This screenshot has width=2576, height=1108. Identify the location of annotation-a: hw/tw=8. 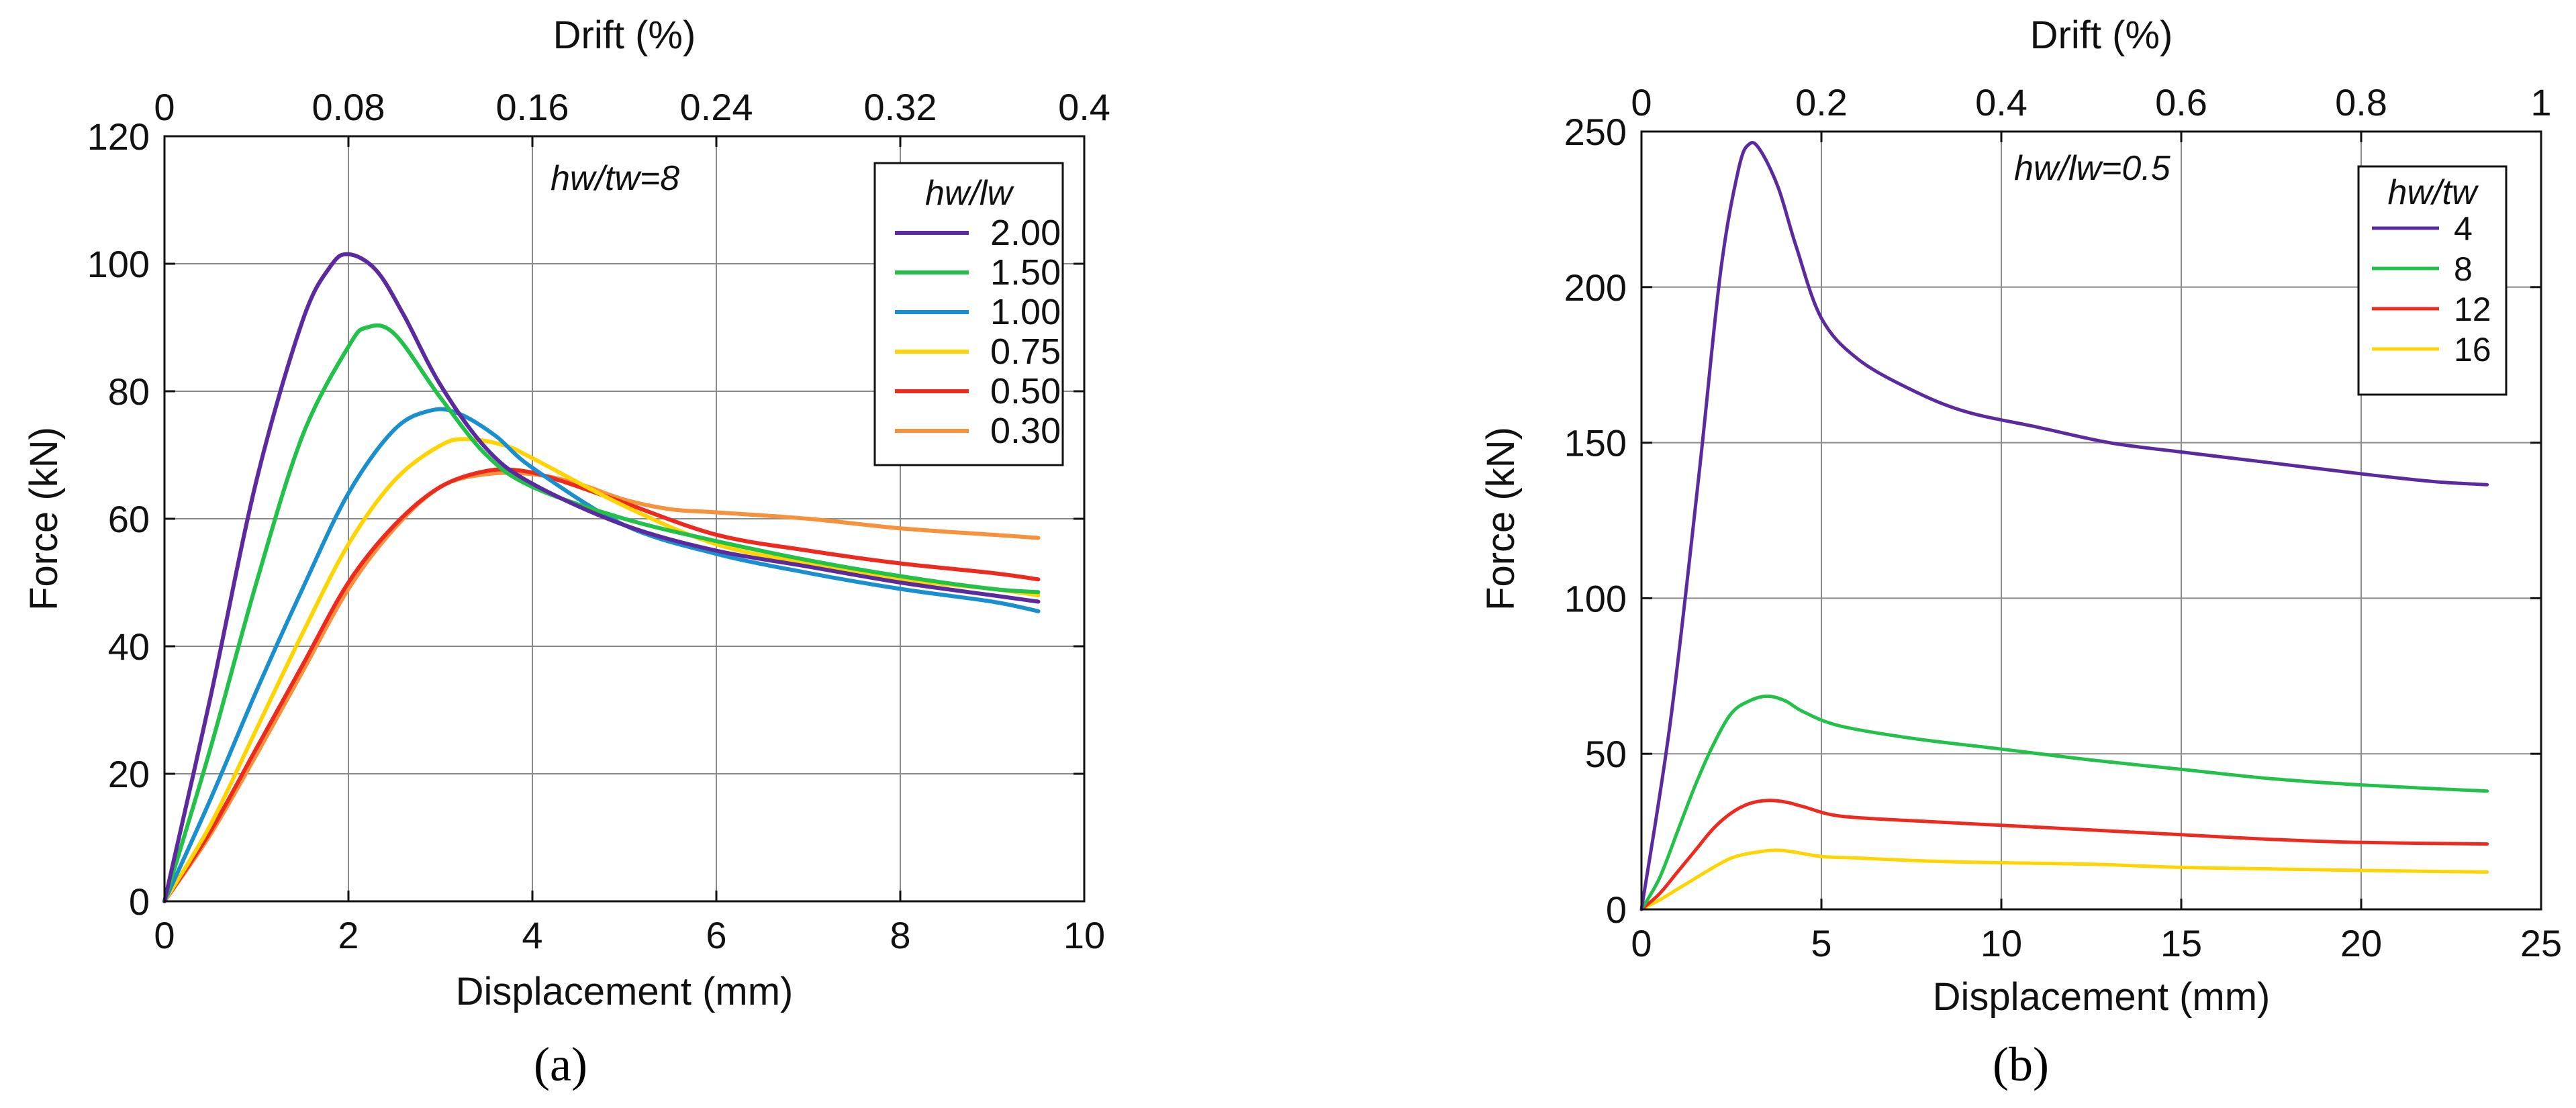
(615, 179).